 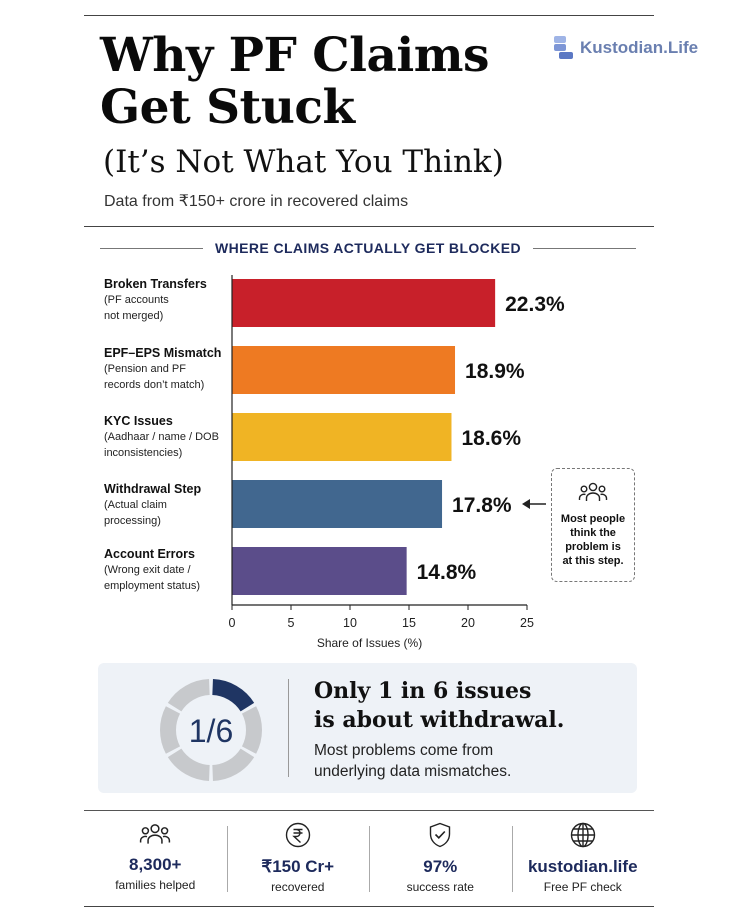 What do you see at coordinates (155, 885) in the screenshot?
I see `footer-label: families helped` at bounding box center [155, 885].